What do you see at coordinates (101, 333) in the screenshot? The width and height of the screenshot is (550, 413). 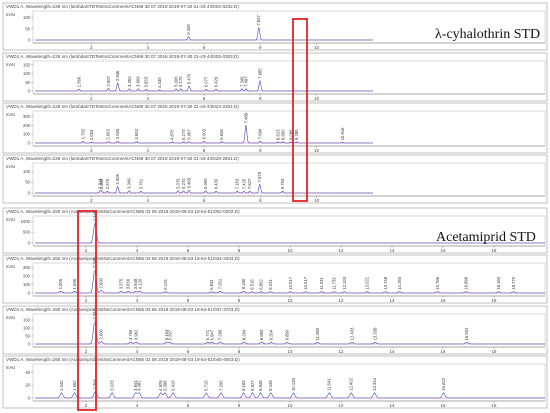 I see `peak-label: 2.600` at bounding box center [101, 333].